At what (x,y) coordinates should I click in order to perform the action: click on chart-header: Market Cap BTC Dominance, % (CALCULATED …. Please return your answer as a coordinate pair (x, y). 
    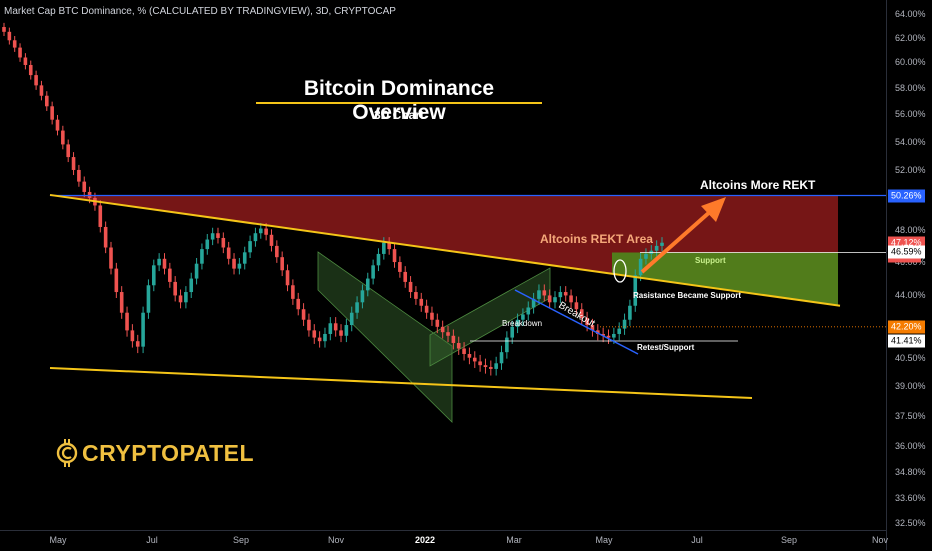
    Looking at the image, I should click on (200, 11).